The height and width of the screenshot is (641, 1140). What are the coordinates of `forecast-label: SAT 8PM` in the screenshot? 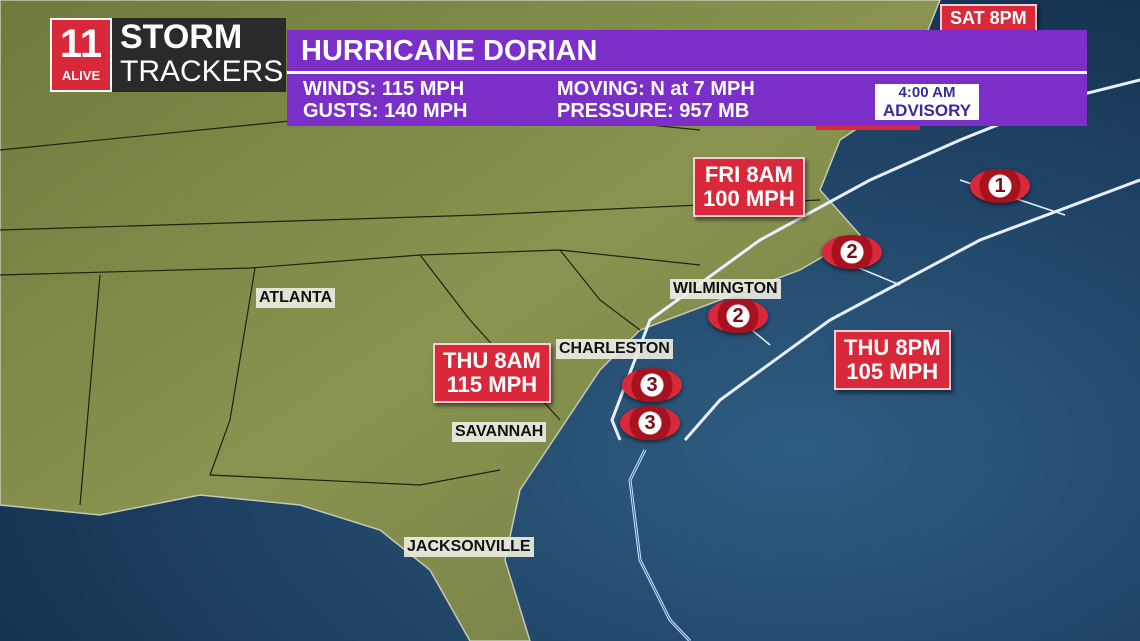 It's located at (988, 18).